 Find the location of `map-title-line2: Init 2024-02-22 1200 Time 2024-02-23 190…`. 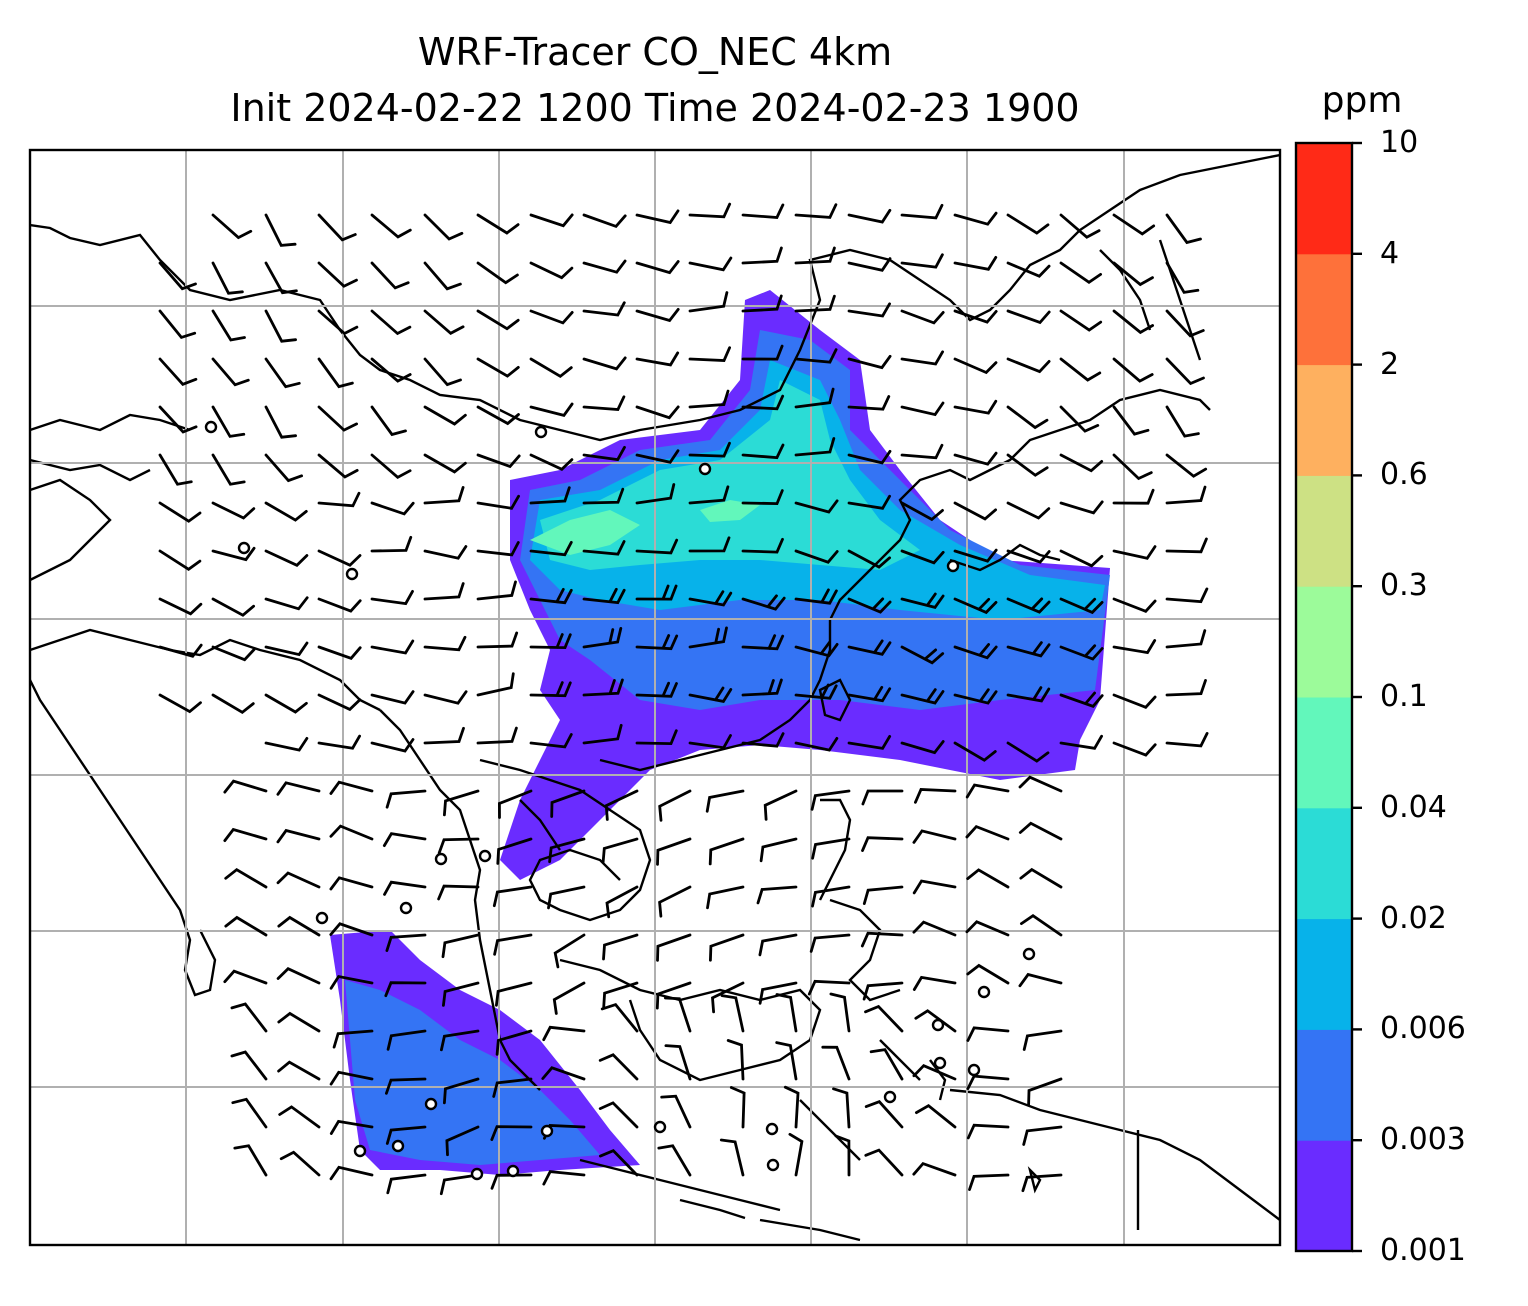

map-title-line2: Init 2024-02-22 1200 Time 2024-02-23 190… is located at coordinates (655, 108).